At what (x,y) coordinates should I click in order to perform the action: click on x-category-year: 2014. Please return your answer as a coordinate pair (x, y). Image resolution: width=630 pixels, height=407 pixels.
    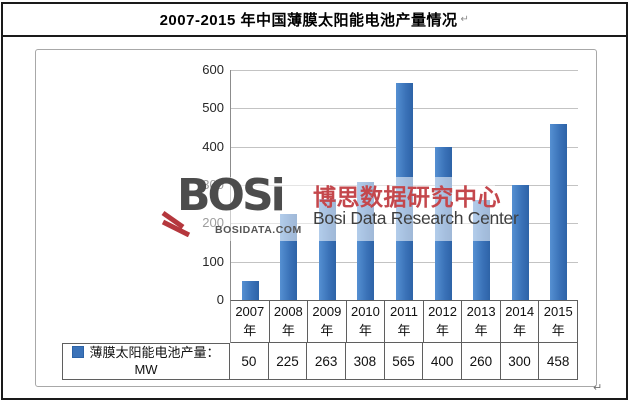
    Looking at the image, I should click on (520, 311).